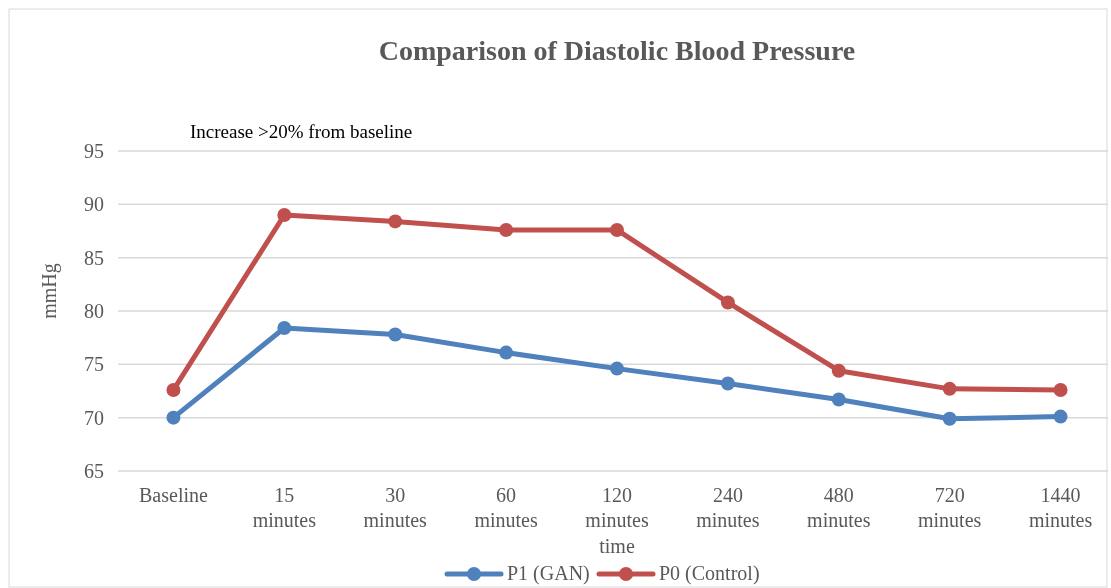 The width and height of the screenshot is (1111, 588). I want to click on chart-title: Comparison of Diastolic Blood Pressure, so click(617, 50).